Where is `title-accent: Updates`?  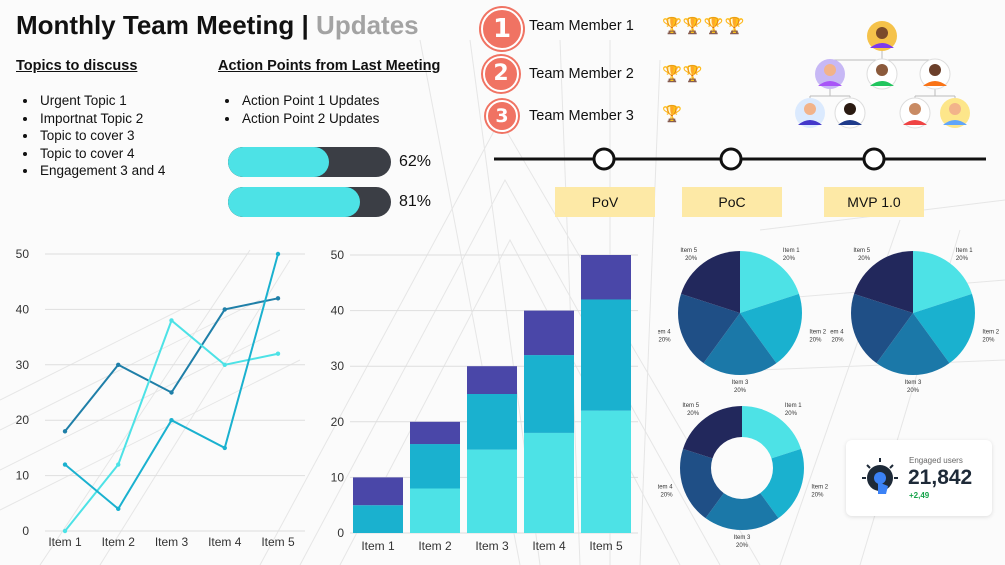
title-accent: Updates is located at coordinates (367, 25).